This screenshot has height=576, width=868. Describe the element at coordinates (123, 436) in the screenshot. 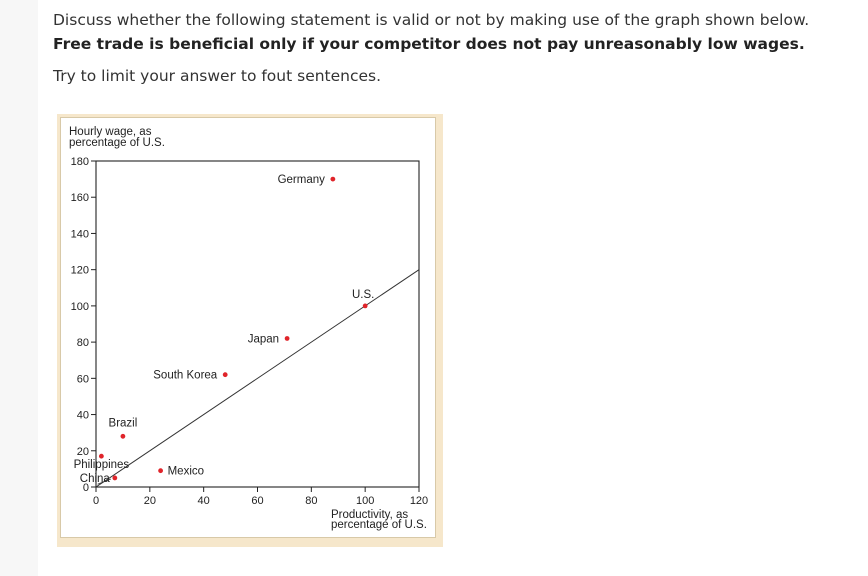

I see `data-point-brazil` at that location.